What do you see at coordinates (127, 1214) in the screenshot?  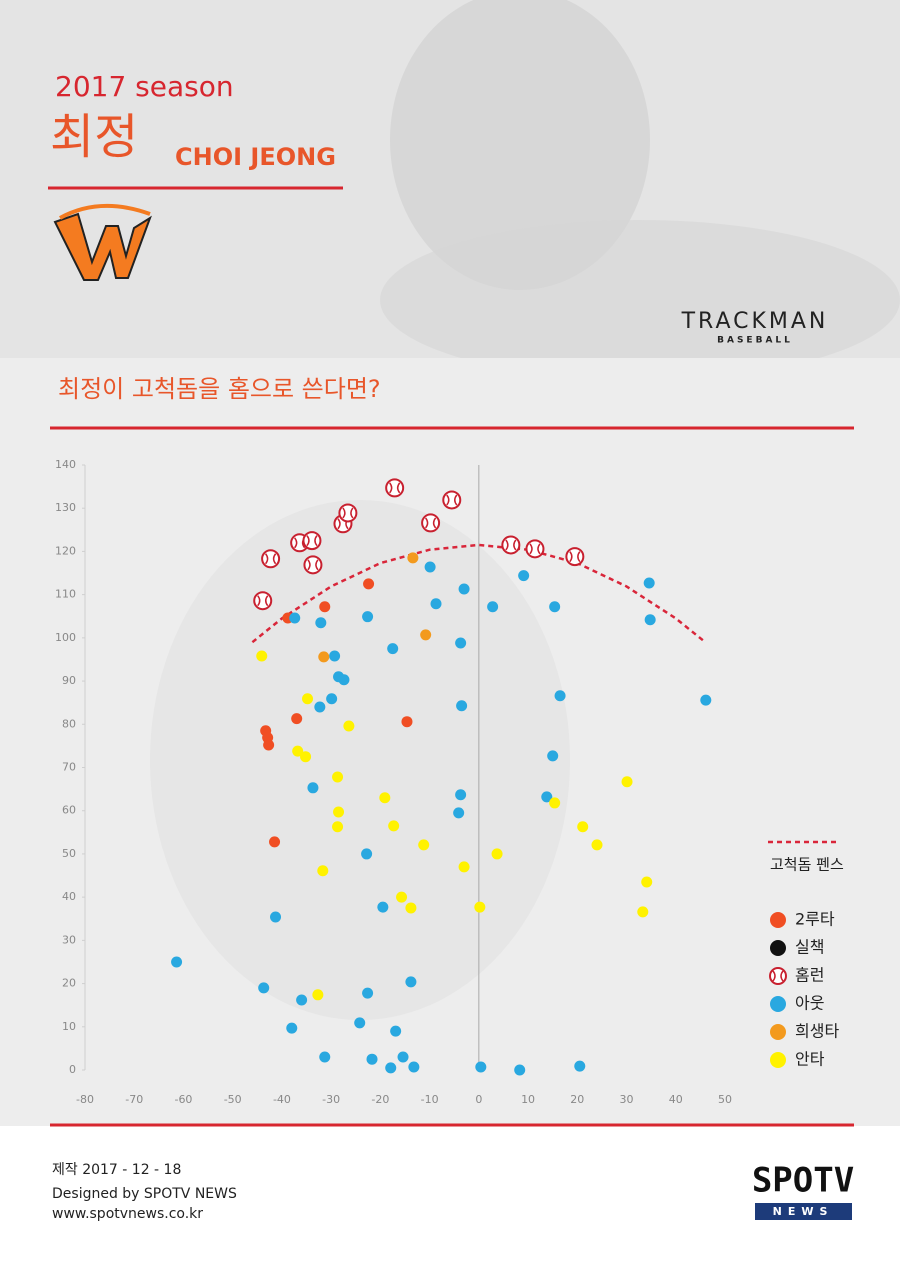 I see `footer-url: www.spotvnews.co.kr` at bounding box center [127, 1214].